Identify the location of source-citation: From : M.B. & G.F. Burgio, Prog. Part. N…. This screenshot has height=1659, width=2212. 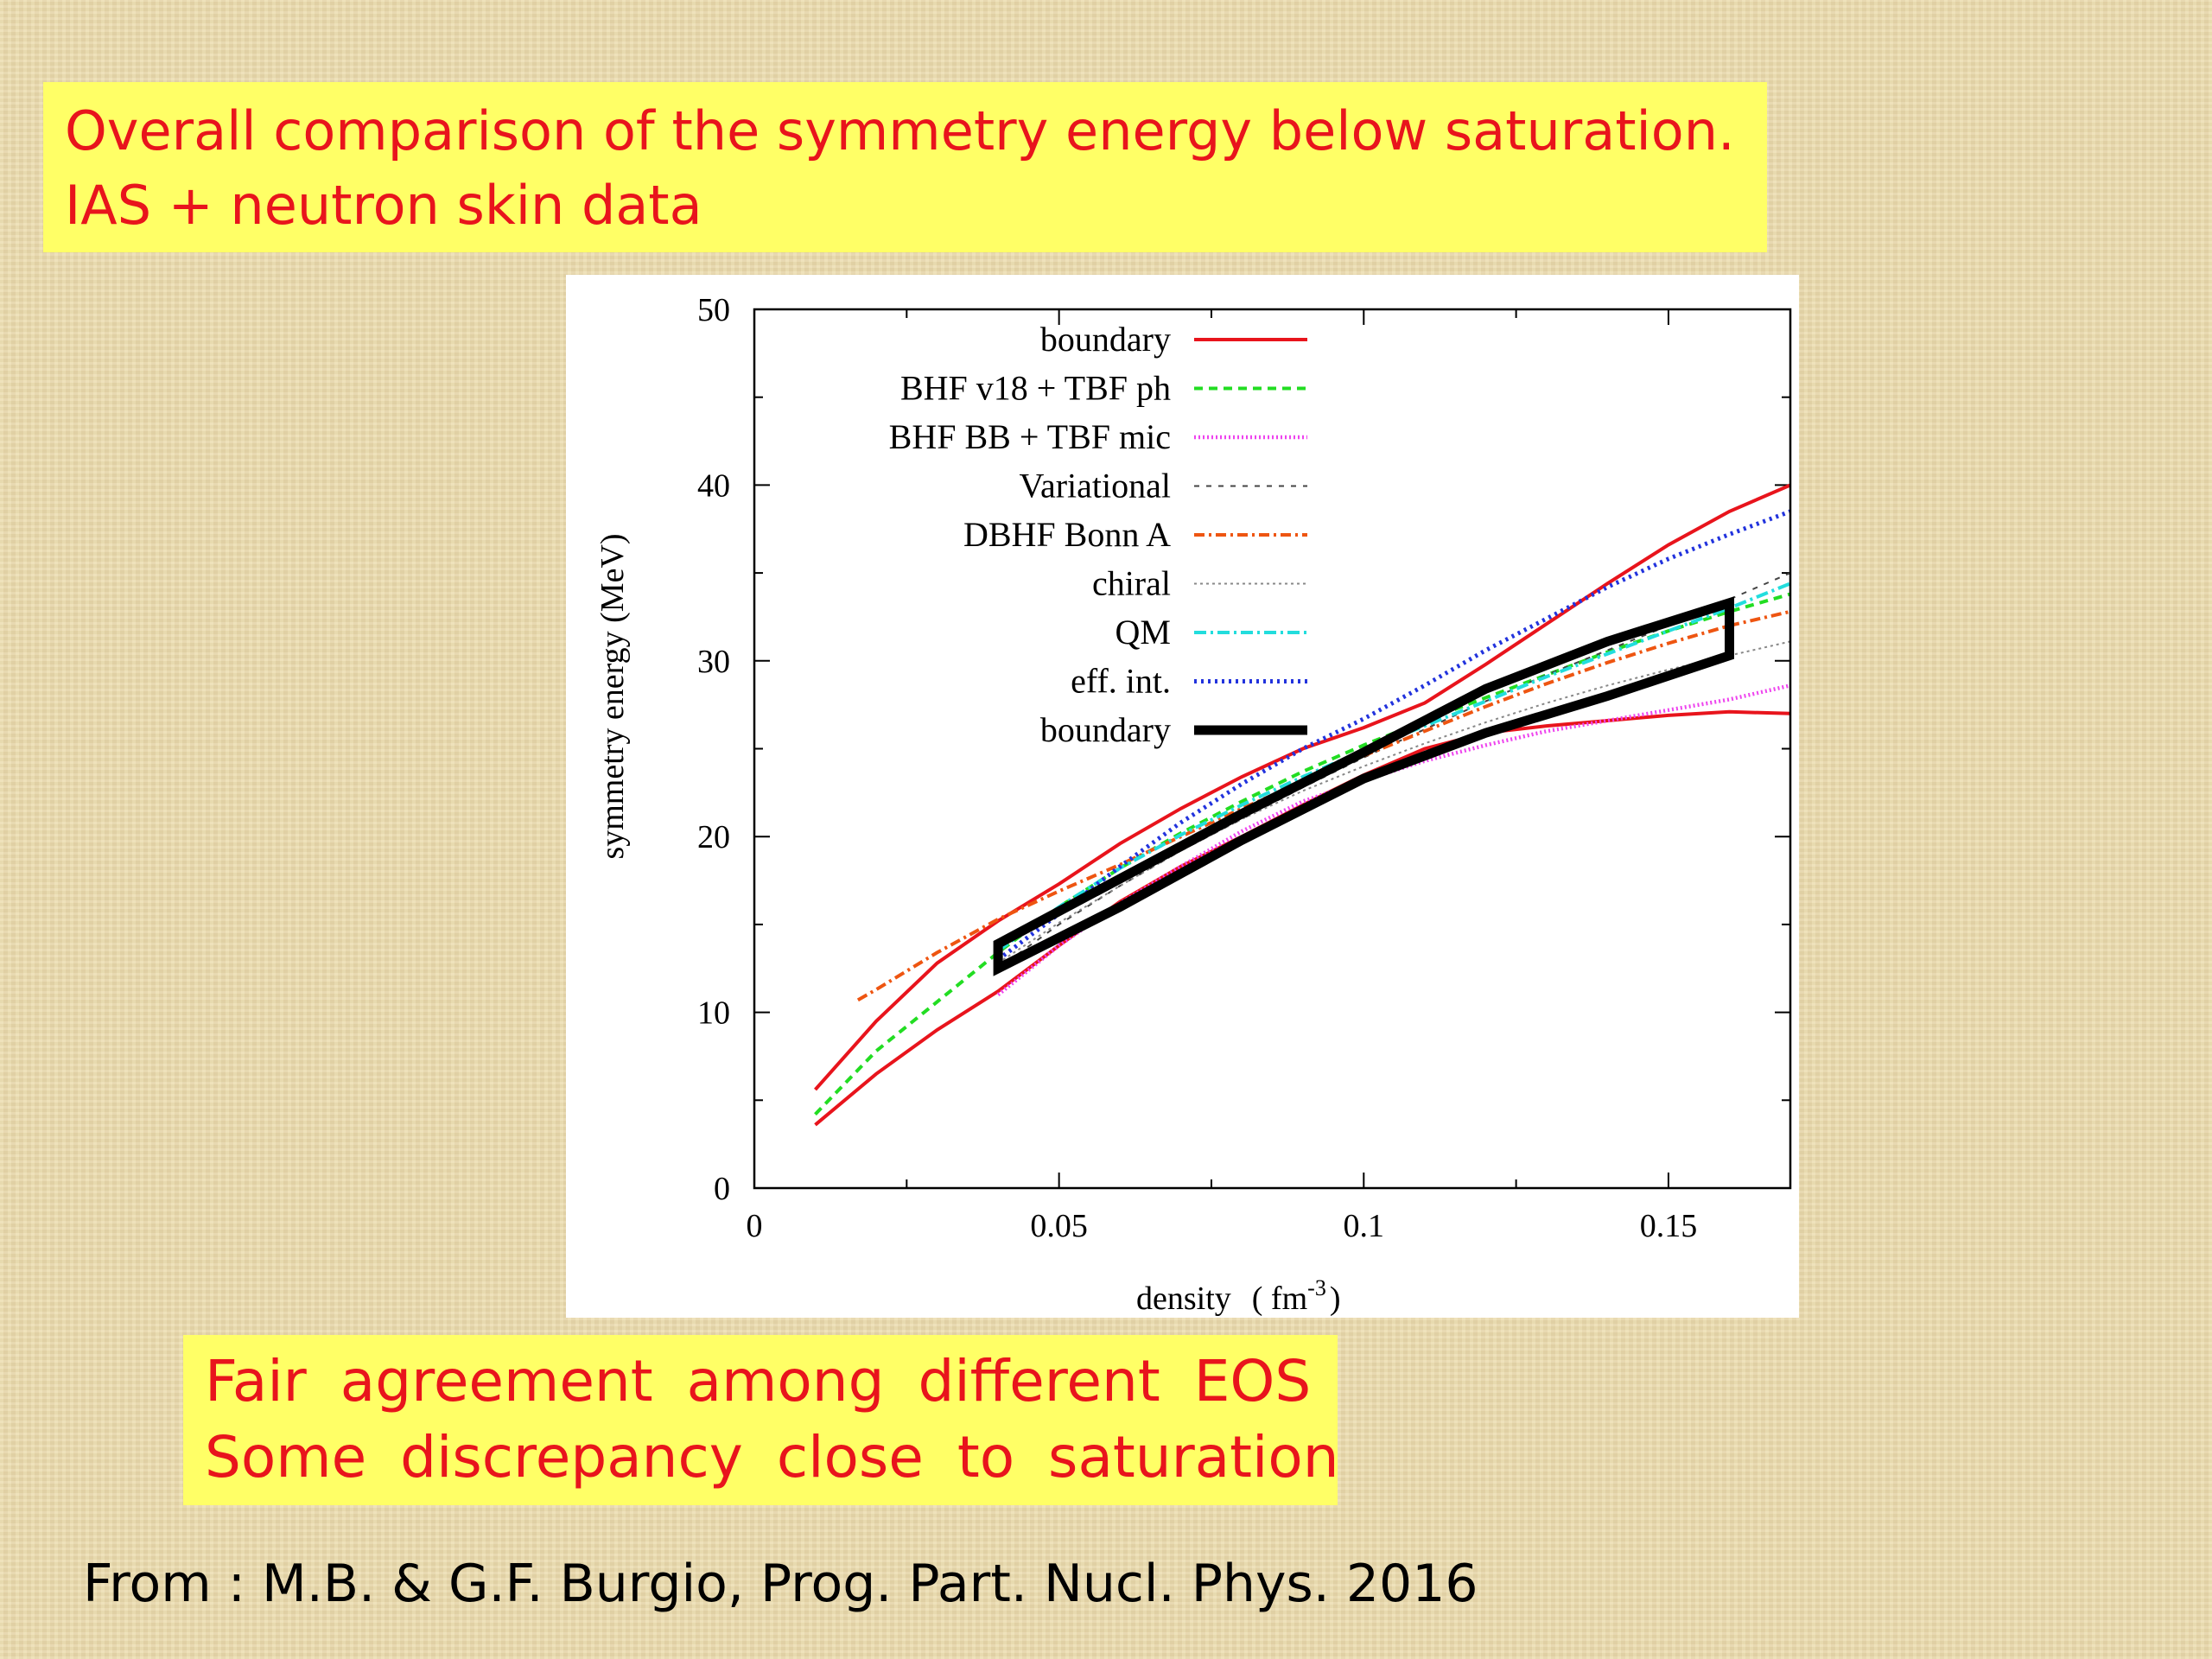
(780, 1584).